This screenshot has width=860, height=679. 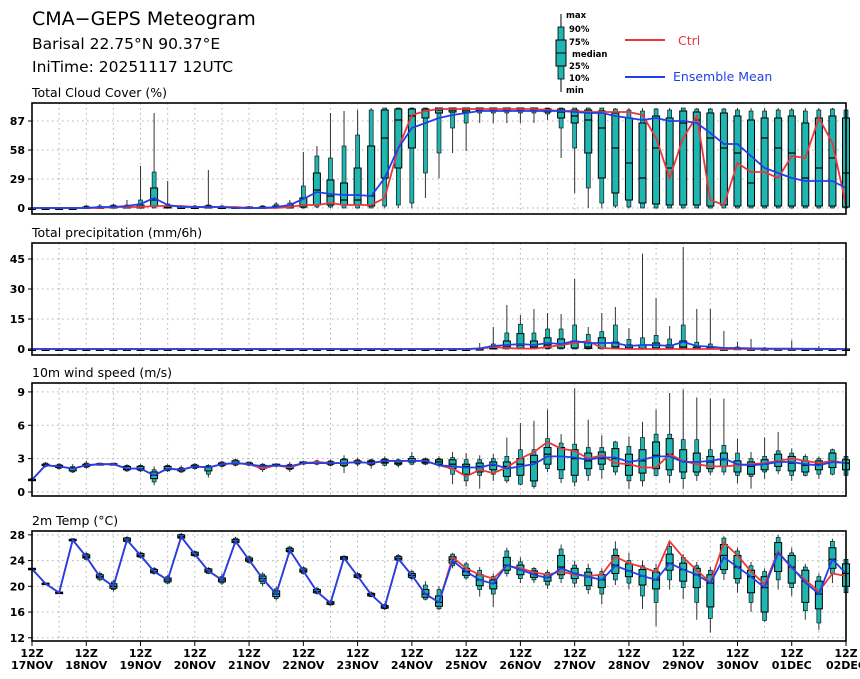 What do you see at coordinates (86, 665) in the screenshot?
I see `x-tick-date: 18NOV` at bounding box center [86, 665].